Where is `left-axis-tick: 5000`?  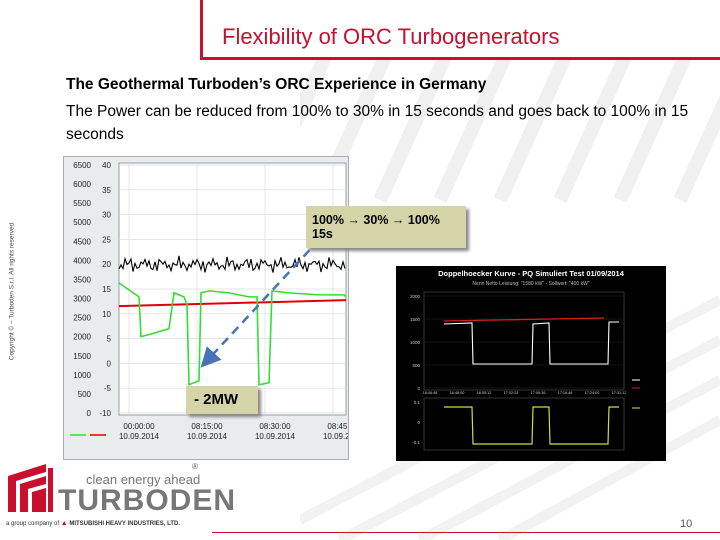
left-axis-tick: 5000 is located at coordinates (82, 222).